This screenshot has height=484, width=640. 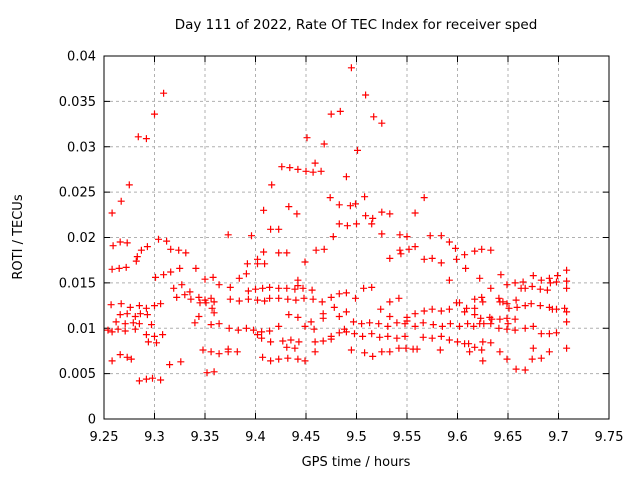 What do you see at coordinates (154, 437) in the screenshot?
I see `x-tick-label: 9.3` at bounding box center [154, 437].